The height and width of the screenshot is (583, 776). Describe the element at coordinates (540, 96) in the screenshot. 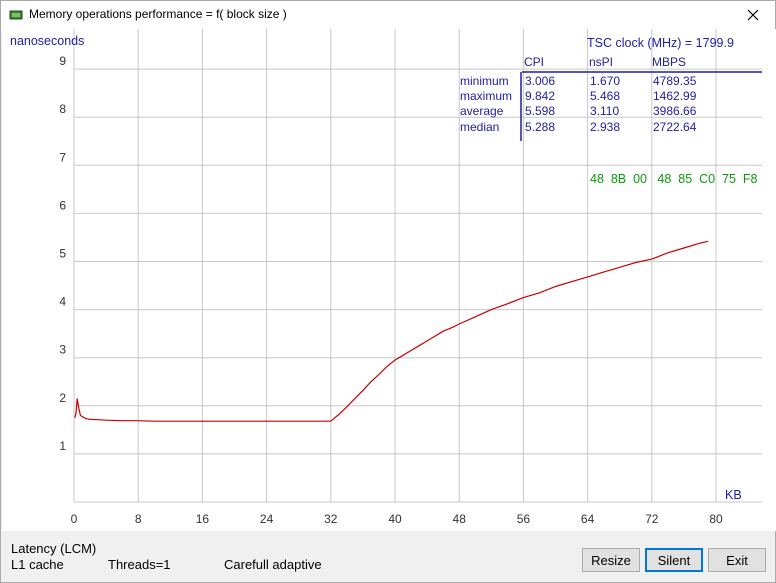

I see `cell-cpi: 9.842` at that location.